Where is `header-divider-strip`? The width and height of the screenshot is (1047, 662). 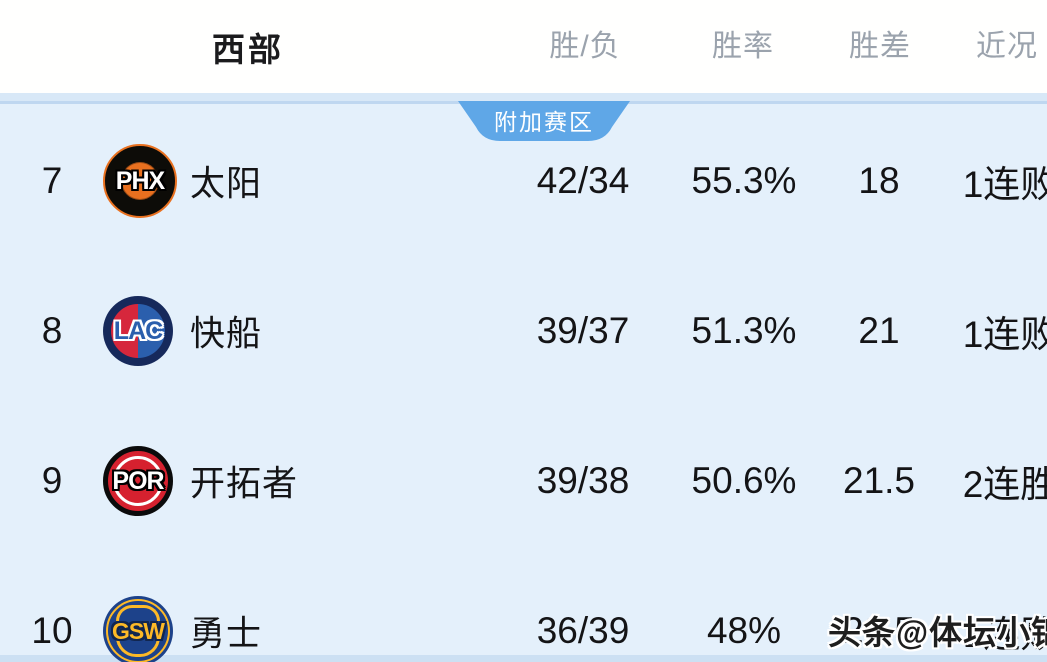
header-divider-strip is located at coordinates (523, 97).